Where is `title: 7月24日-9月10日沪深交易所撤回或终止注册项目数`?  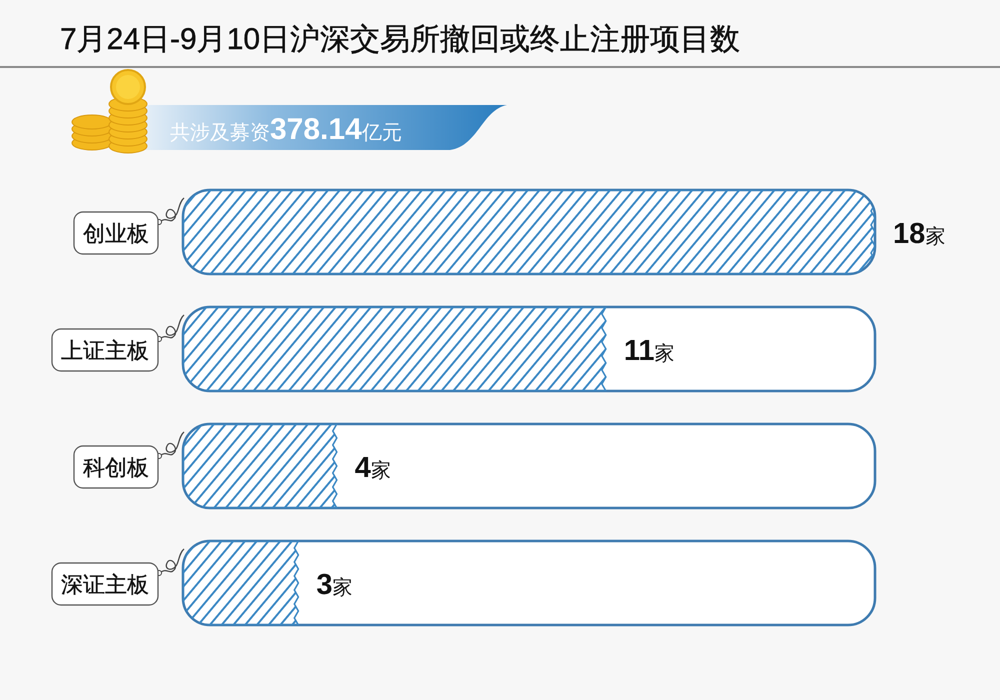 title: 7月24日-9月10日沪深交易所撤回或终止注册项目数 is located at coordinates (400, 39).